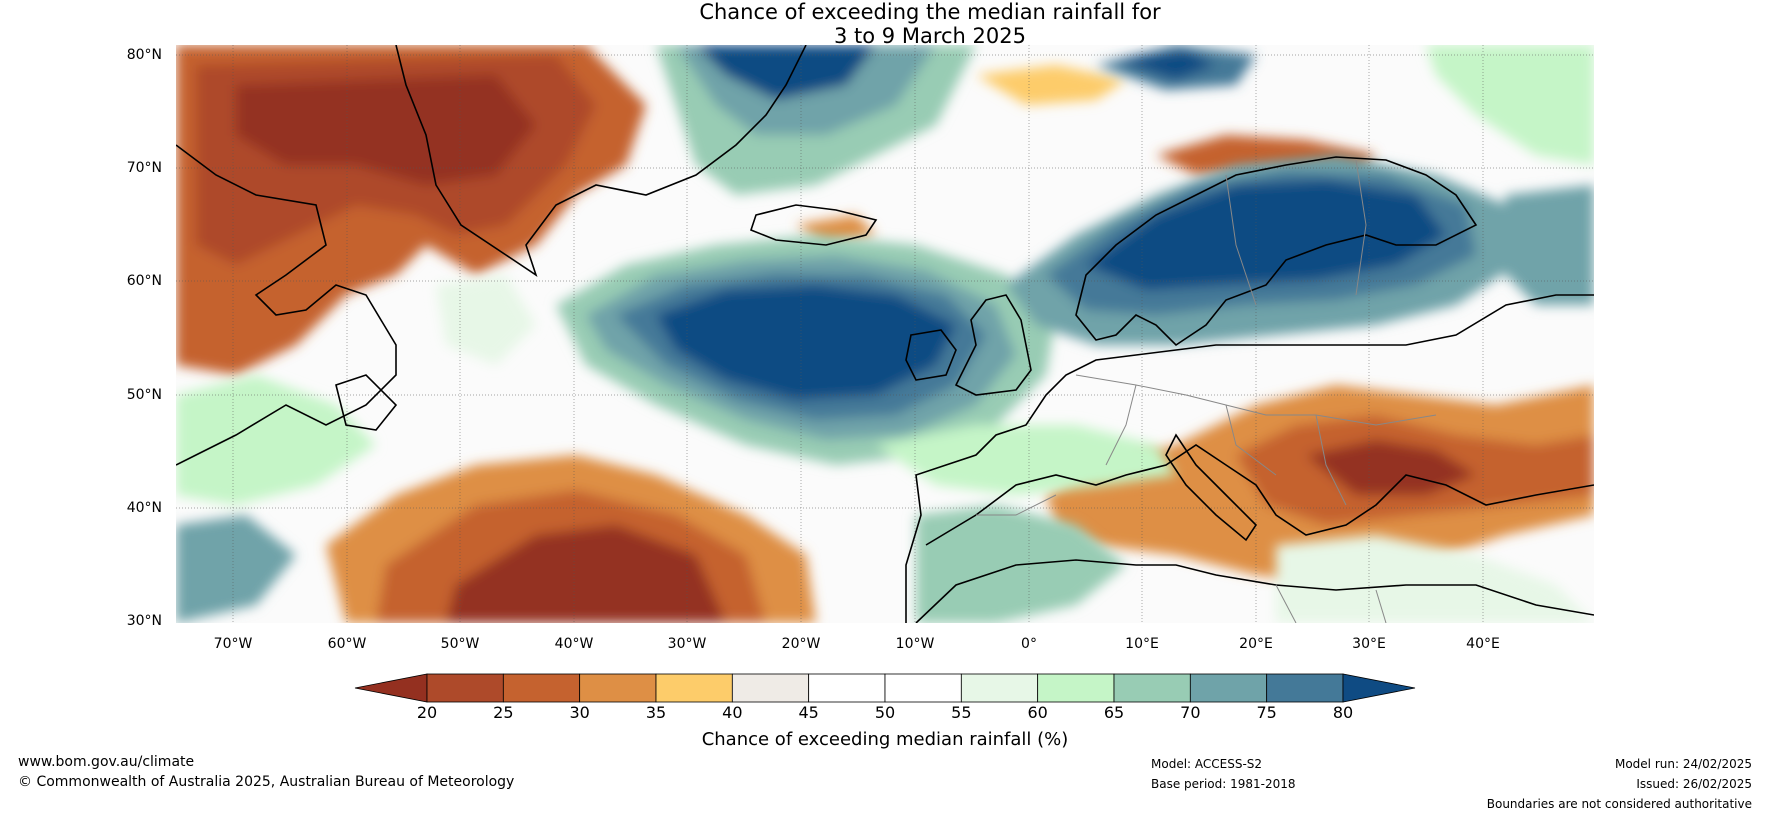 Image resolution: width=1770 pixels, height=816 pixels. I want to click on colorbar-tick-label: 80, so click(1343, 712).